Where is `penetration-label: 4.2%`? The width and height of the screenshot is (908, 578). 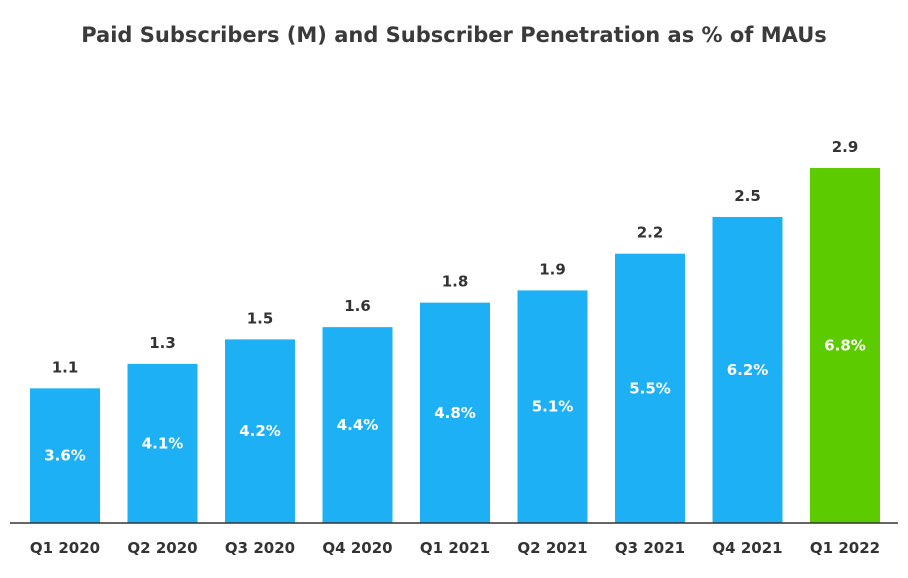
penetration-label: 4.2% is located at coordinates (260, 431).